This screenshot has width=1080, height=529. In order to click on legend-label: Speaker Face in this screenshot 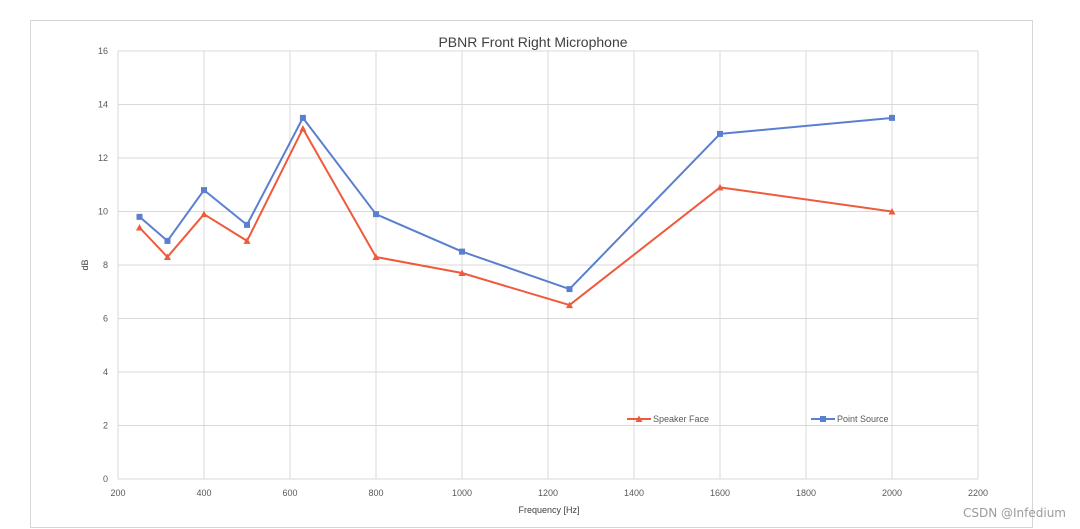, I will do `click(681, 419)`.